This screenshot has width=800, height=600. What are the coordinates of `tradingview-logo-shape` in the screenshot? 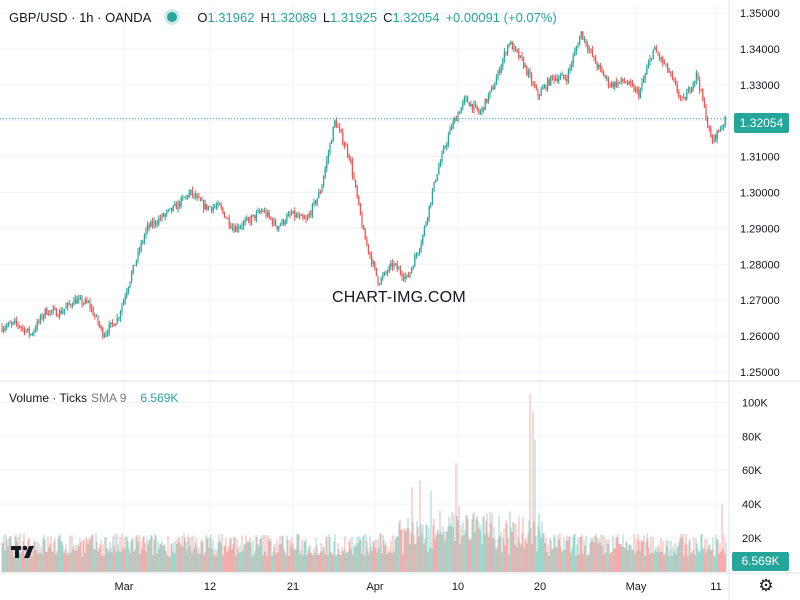 It's located at (22, 551).